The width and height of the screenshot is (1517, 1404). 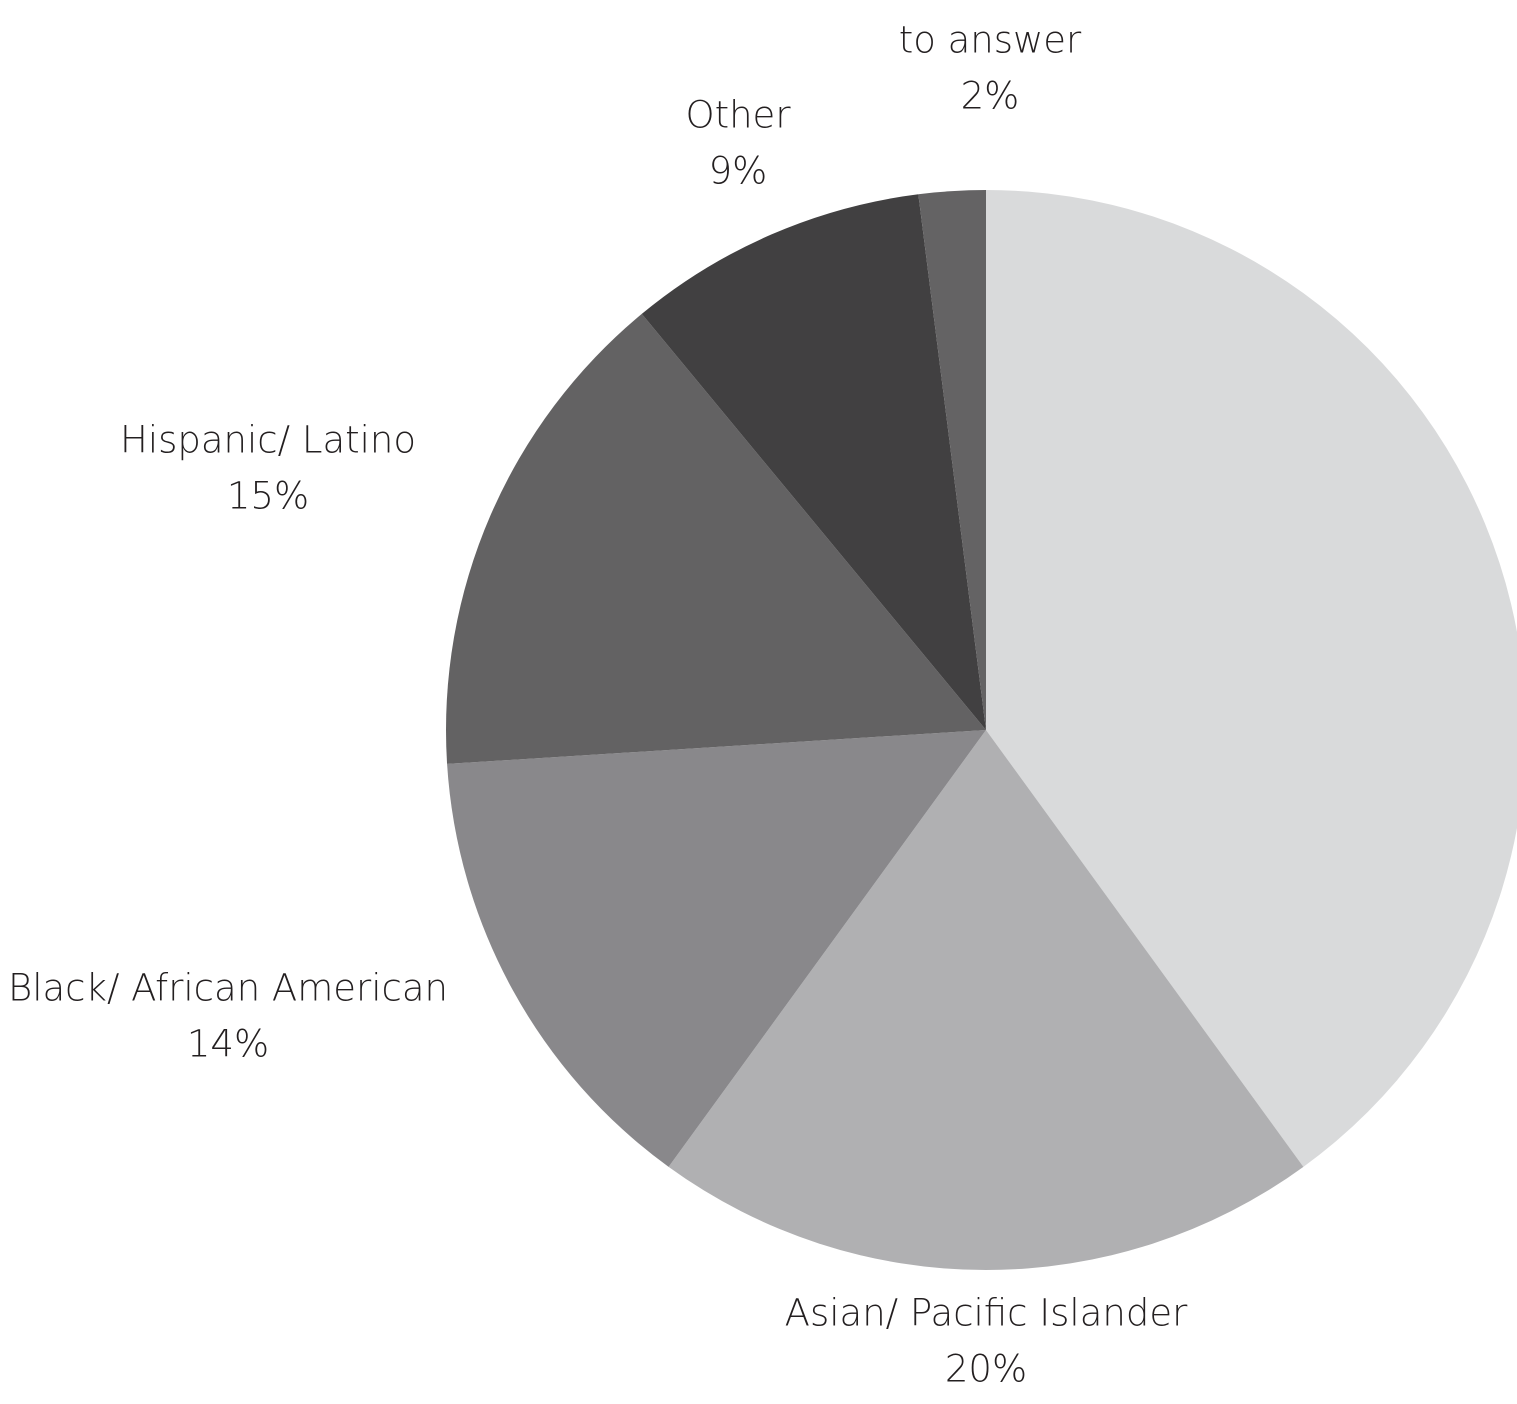 I want to click on slice-label-hispanic-latino: Hispanic/ Latino 15%, so click(x=268, y=468).